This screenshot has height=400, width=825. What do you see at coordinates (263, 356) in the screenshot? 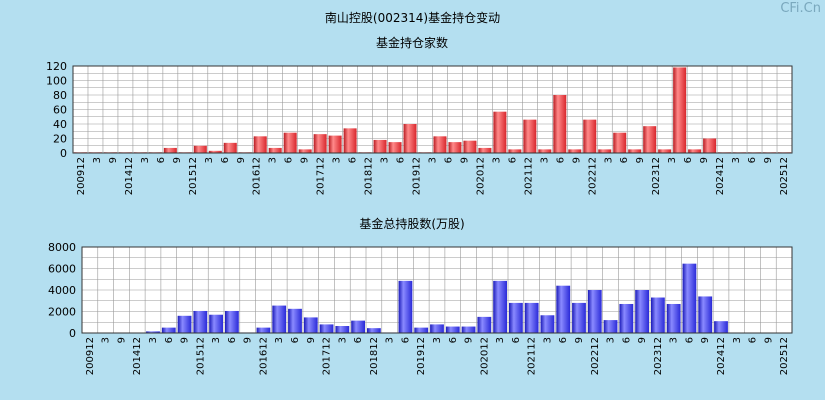
I see `chart2-xtick-label: 201612` at bounding box center [263, 356].